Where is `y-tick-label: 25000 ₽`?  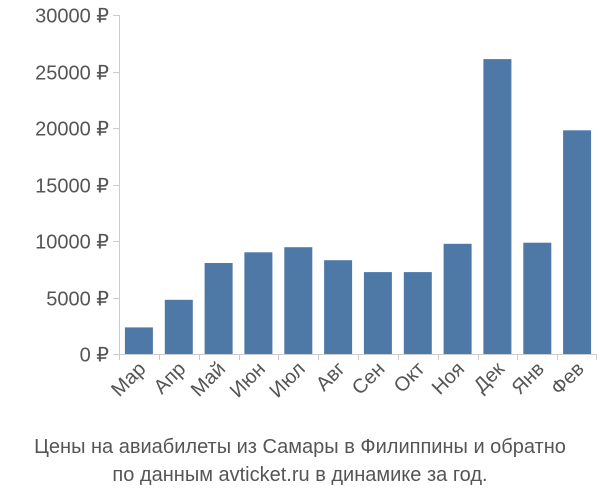 y-tick-label: 25000 ₽ is located at coordinates (72, 74).